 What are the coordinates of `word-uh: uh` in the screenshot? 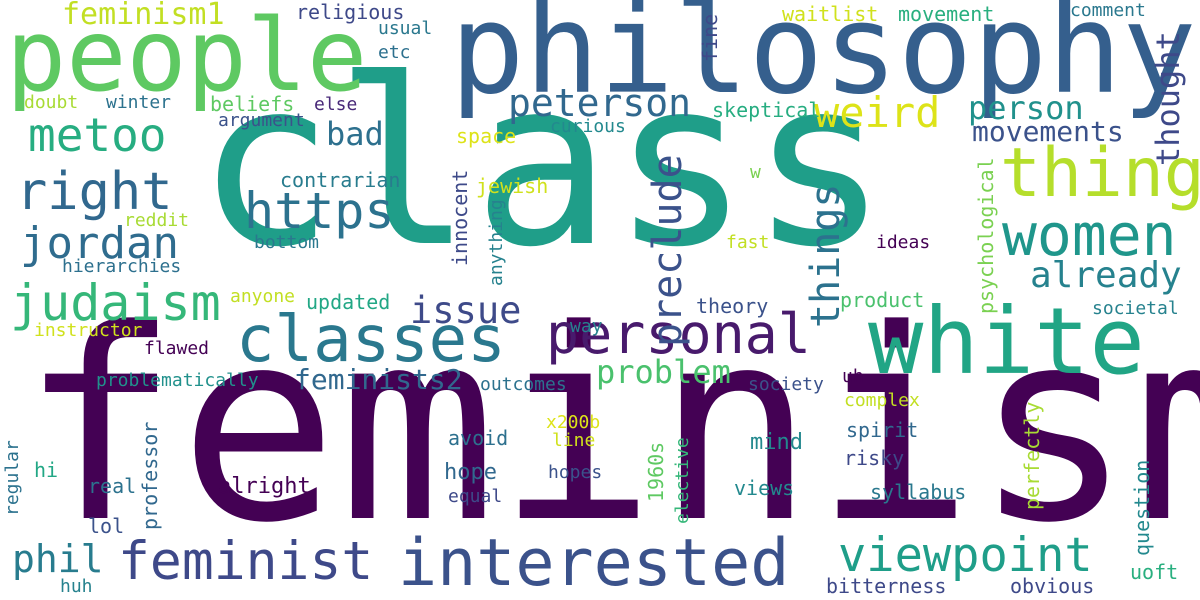 It's located at (853, 376).